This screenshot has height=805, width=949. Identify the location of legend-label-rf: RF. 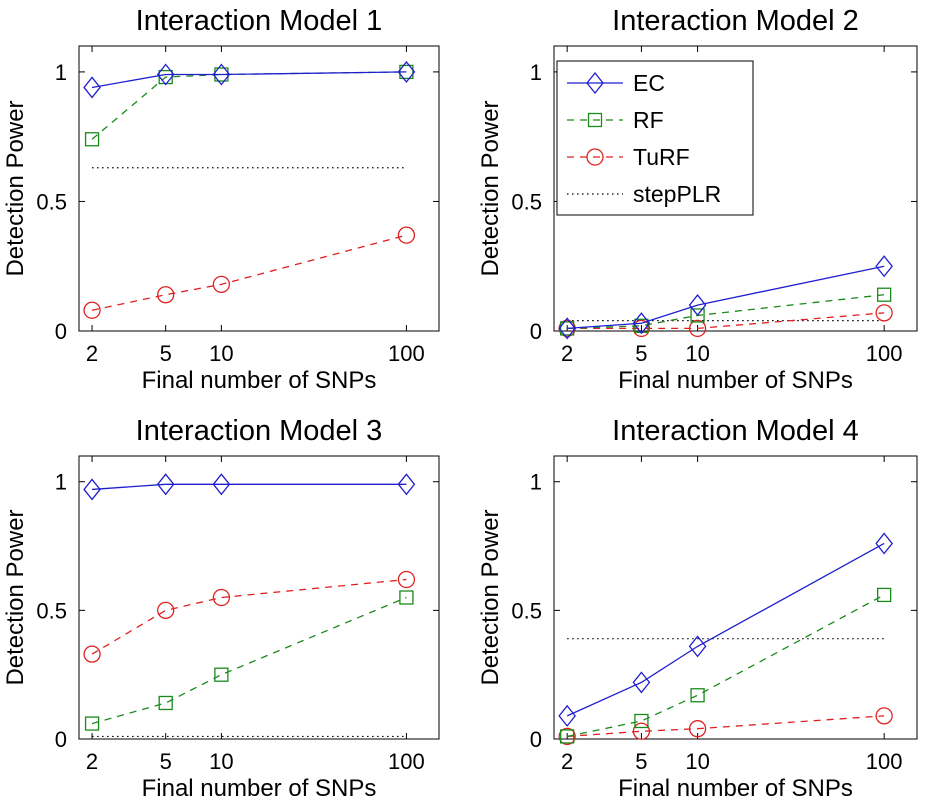
(648, 120).